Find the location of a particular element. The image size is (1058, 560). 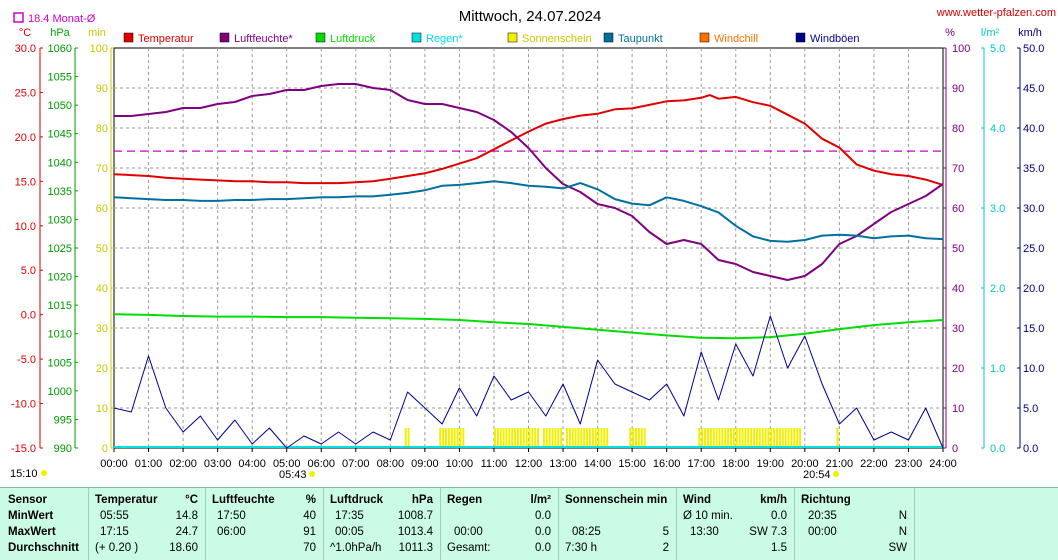

x-tick-label: 16:00 is located at coordinates (667, 464).